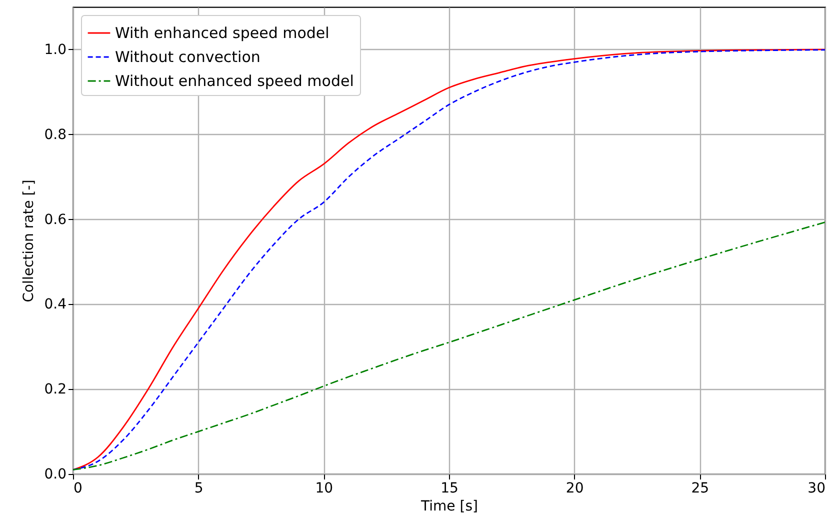  What do you see at coordinates (55, 474) in the screenshot?
I see `y-tick-label: 0.0` at bounding box center [55, 474].